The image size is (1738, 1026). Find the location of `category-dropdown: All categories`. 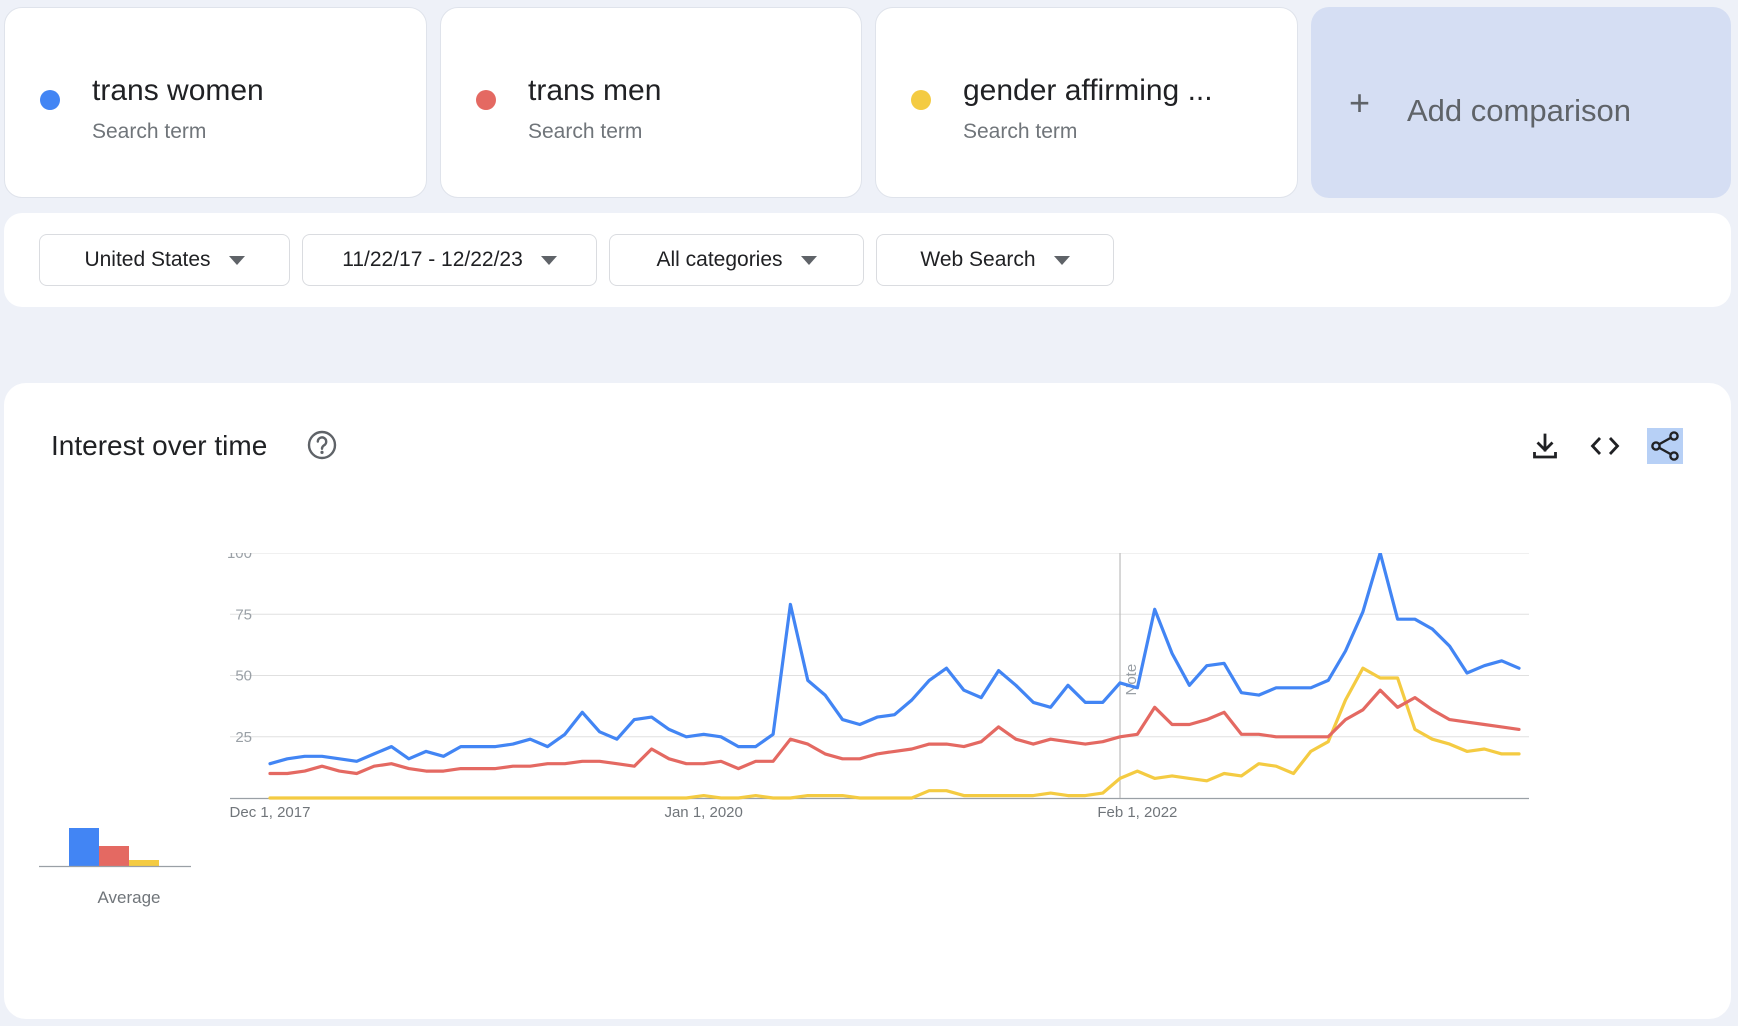

category-dropdown: All categories is located at coordinates (736, 260).